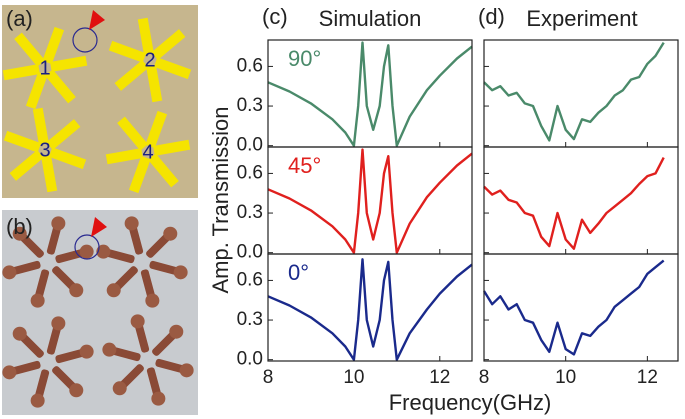  Describe the element at coordinates (581, 18) in the screenshot. I see `column-title: Experiment` at that location.